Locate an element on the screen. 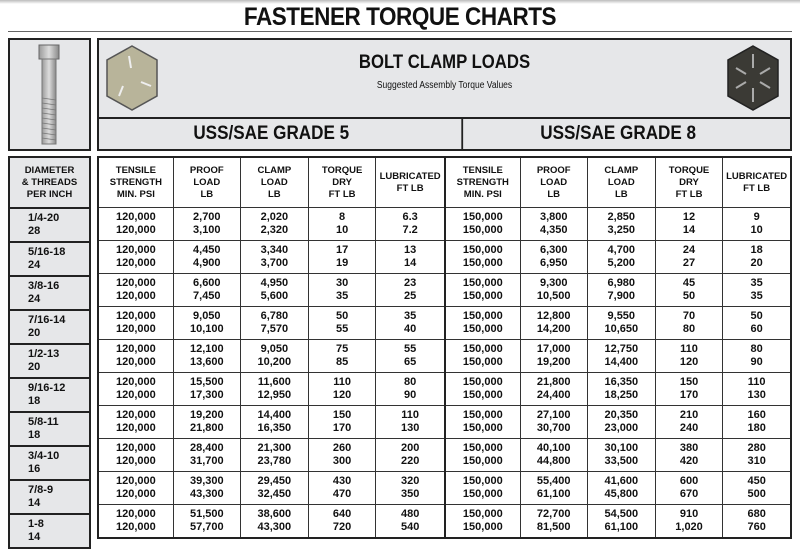 The image size is (800, 549). coarse-value: 110 is located at coordinates (410, 415).